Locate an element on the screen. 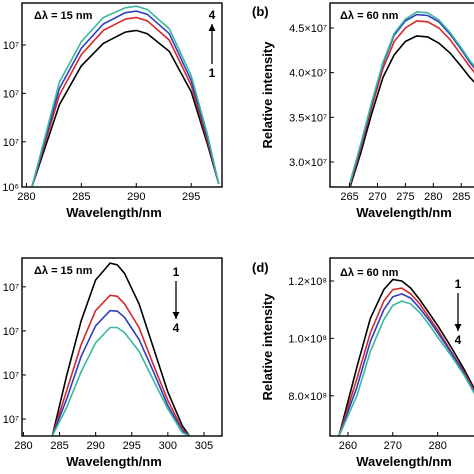 The width and height of the screenshot is (474, 474). y-tick-label: 1.2×10⁸ is located at coordinates (307, 282).